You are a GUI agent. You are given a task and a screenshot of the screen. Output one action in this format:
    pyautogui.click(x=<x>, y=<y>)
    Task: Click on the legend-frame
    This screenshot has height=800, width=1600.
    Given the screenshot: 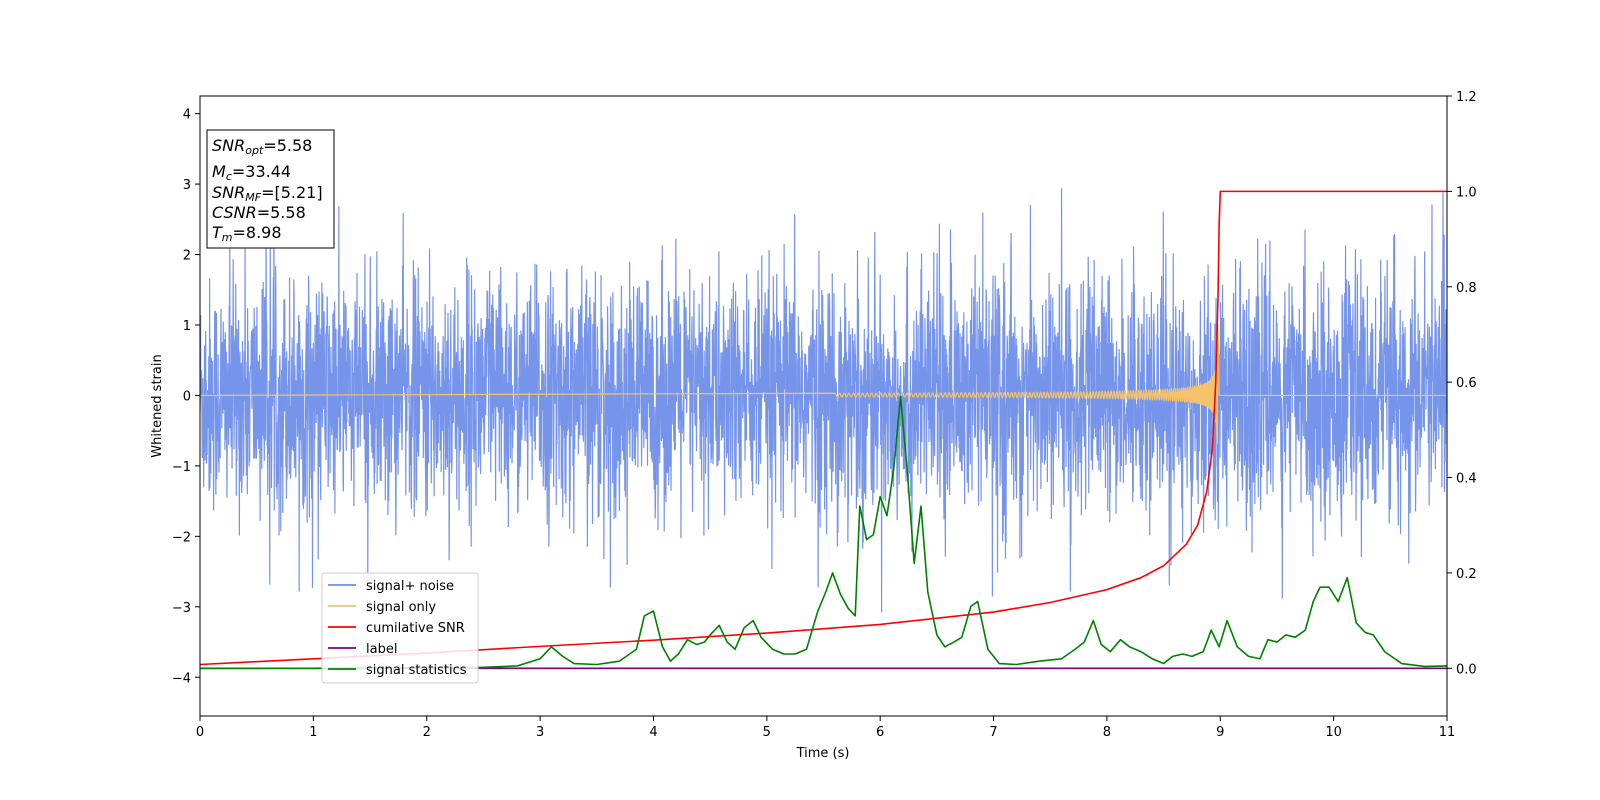 What is the action you would take?
    pyautogui.click(x=400, y=628)
    